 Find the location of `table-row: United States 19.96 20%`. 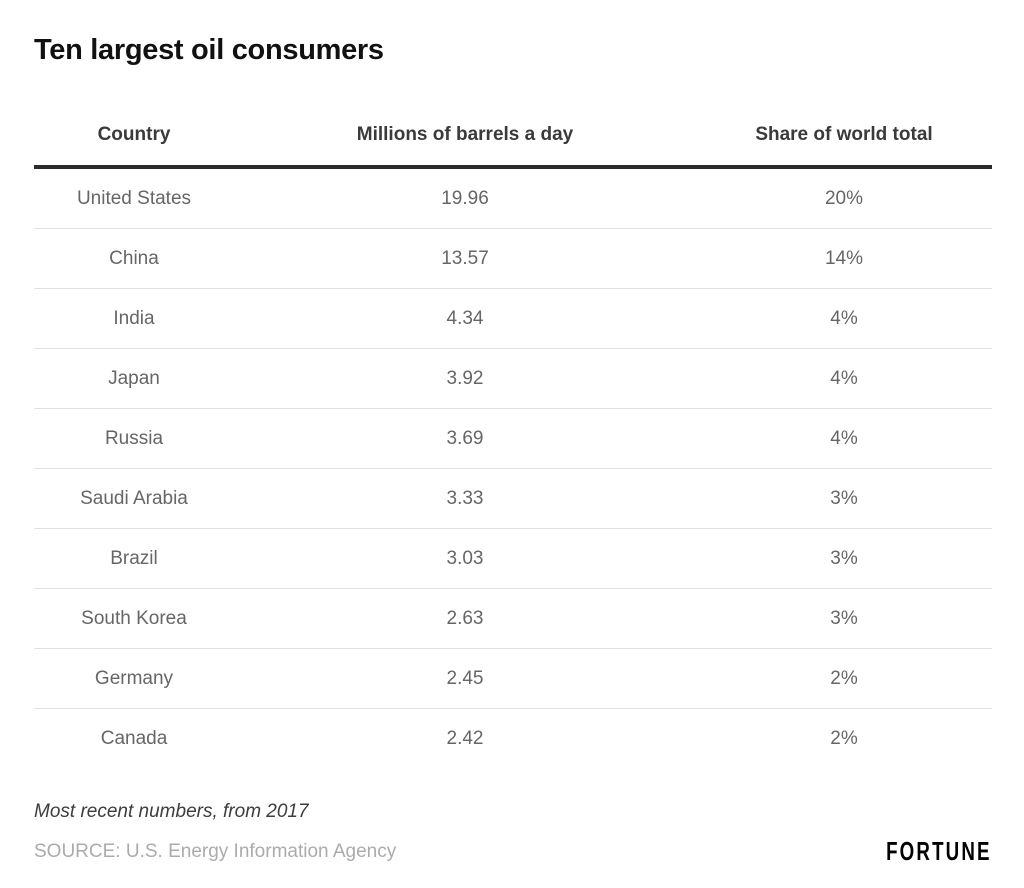

table-row: United States 19.96 20% is located at coordinates (513, 198).